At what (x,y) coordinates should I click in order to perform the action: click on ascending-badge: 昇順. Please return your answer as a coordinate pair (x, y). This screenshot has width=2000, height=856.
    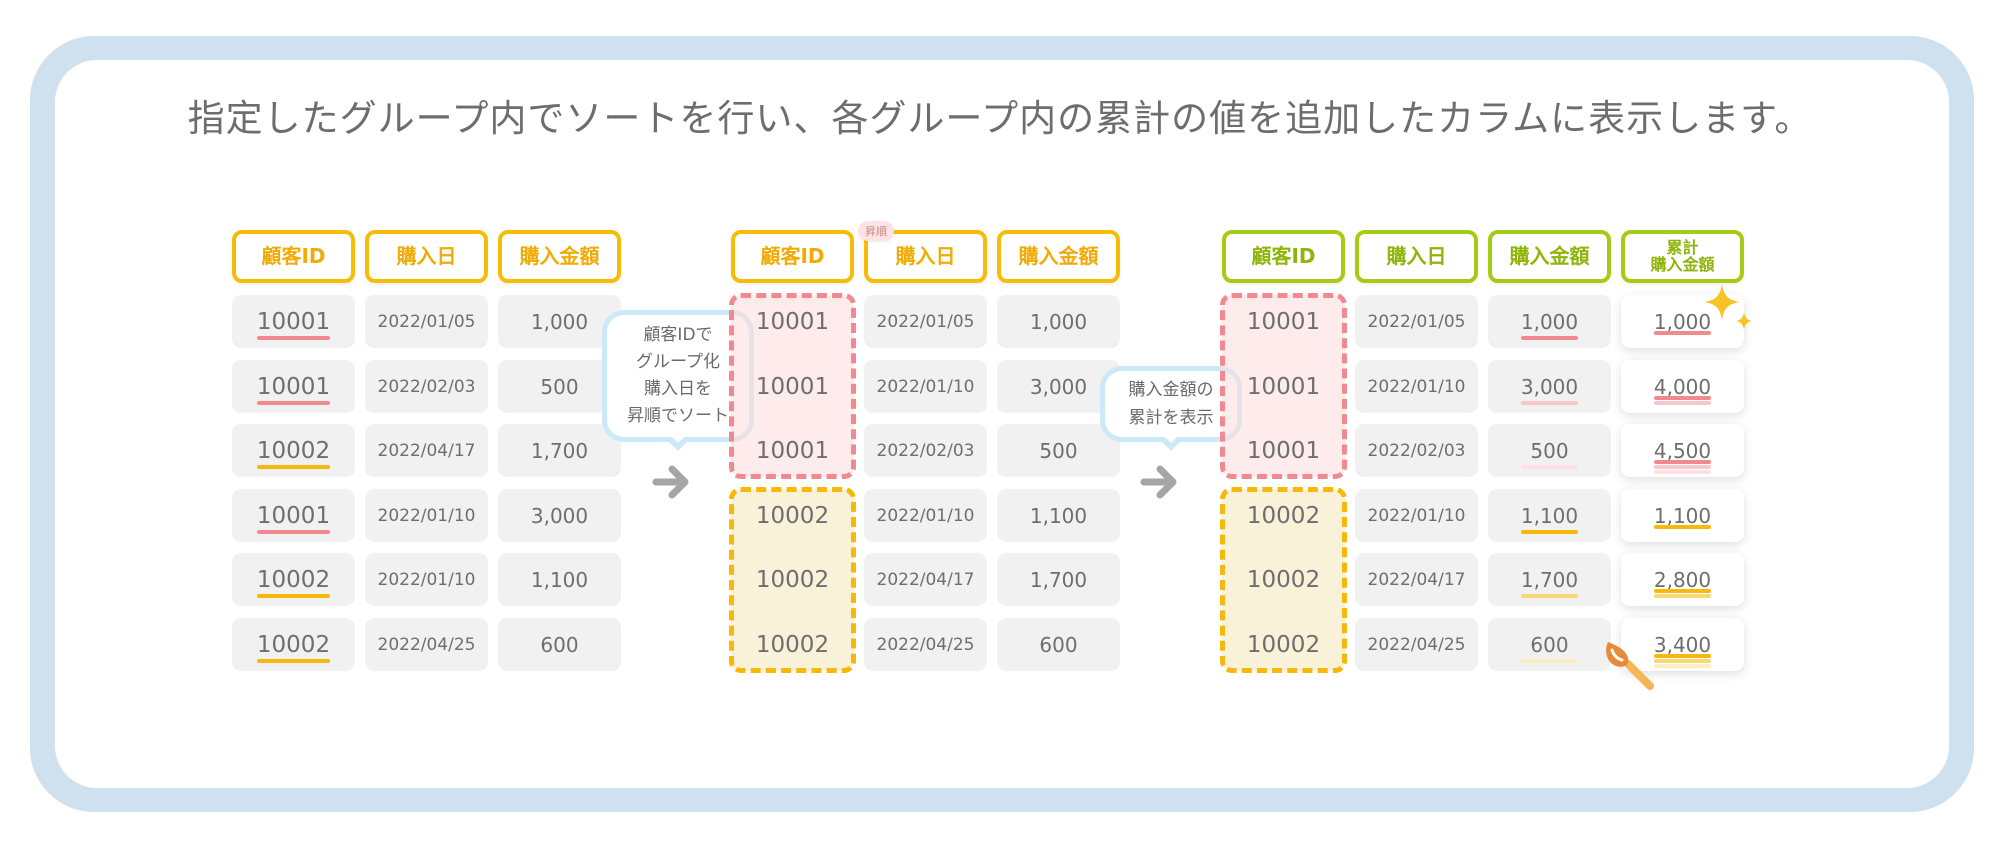
    Looking at the image, I should click on (876, 231).